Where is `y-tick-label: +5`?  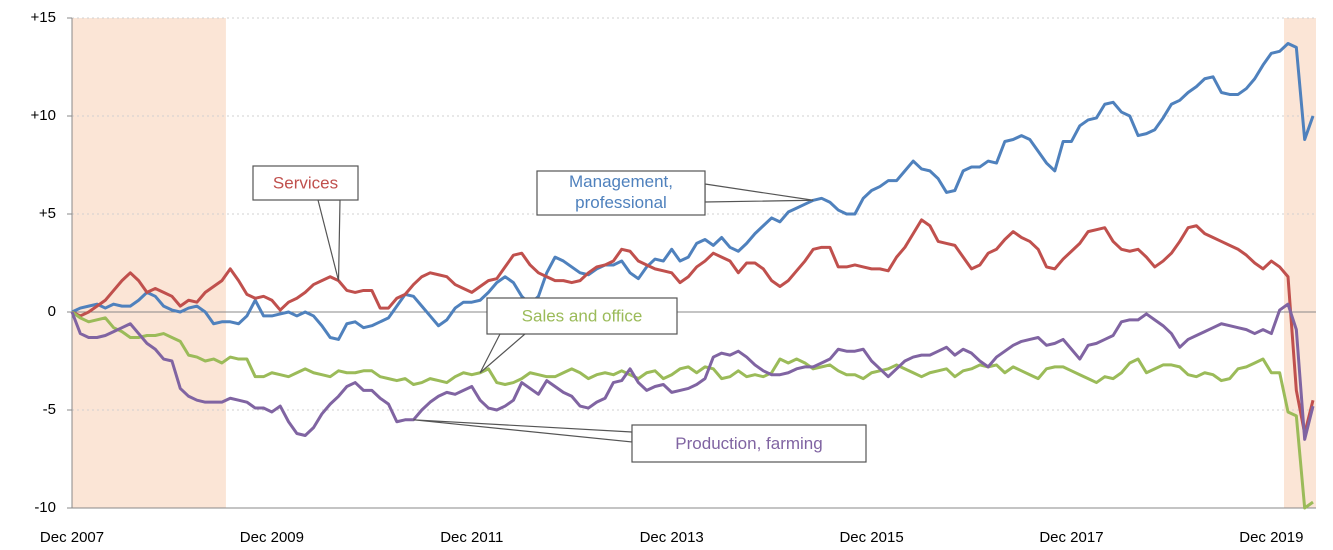
y-tick-label: +5 is located at coordinates (47, 213).